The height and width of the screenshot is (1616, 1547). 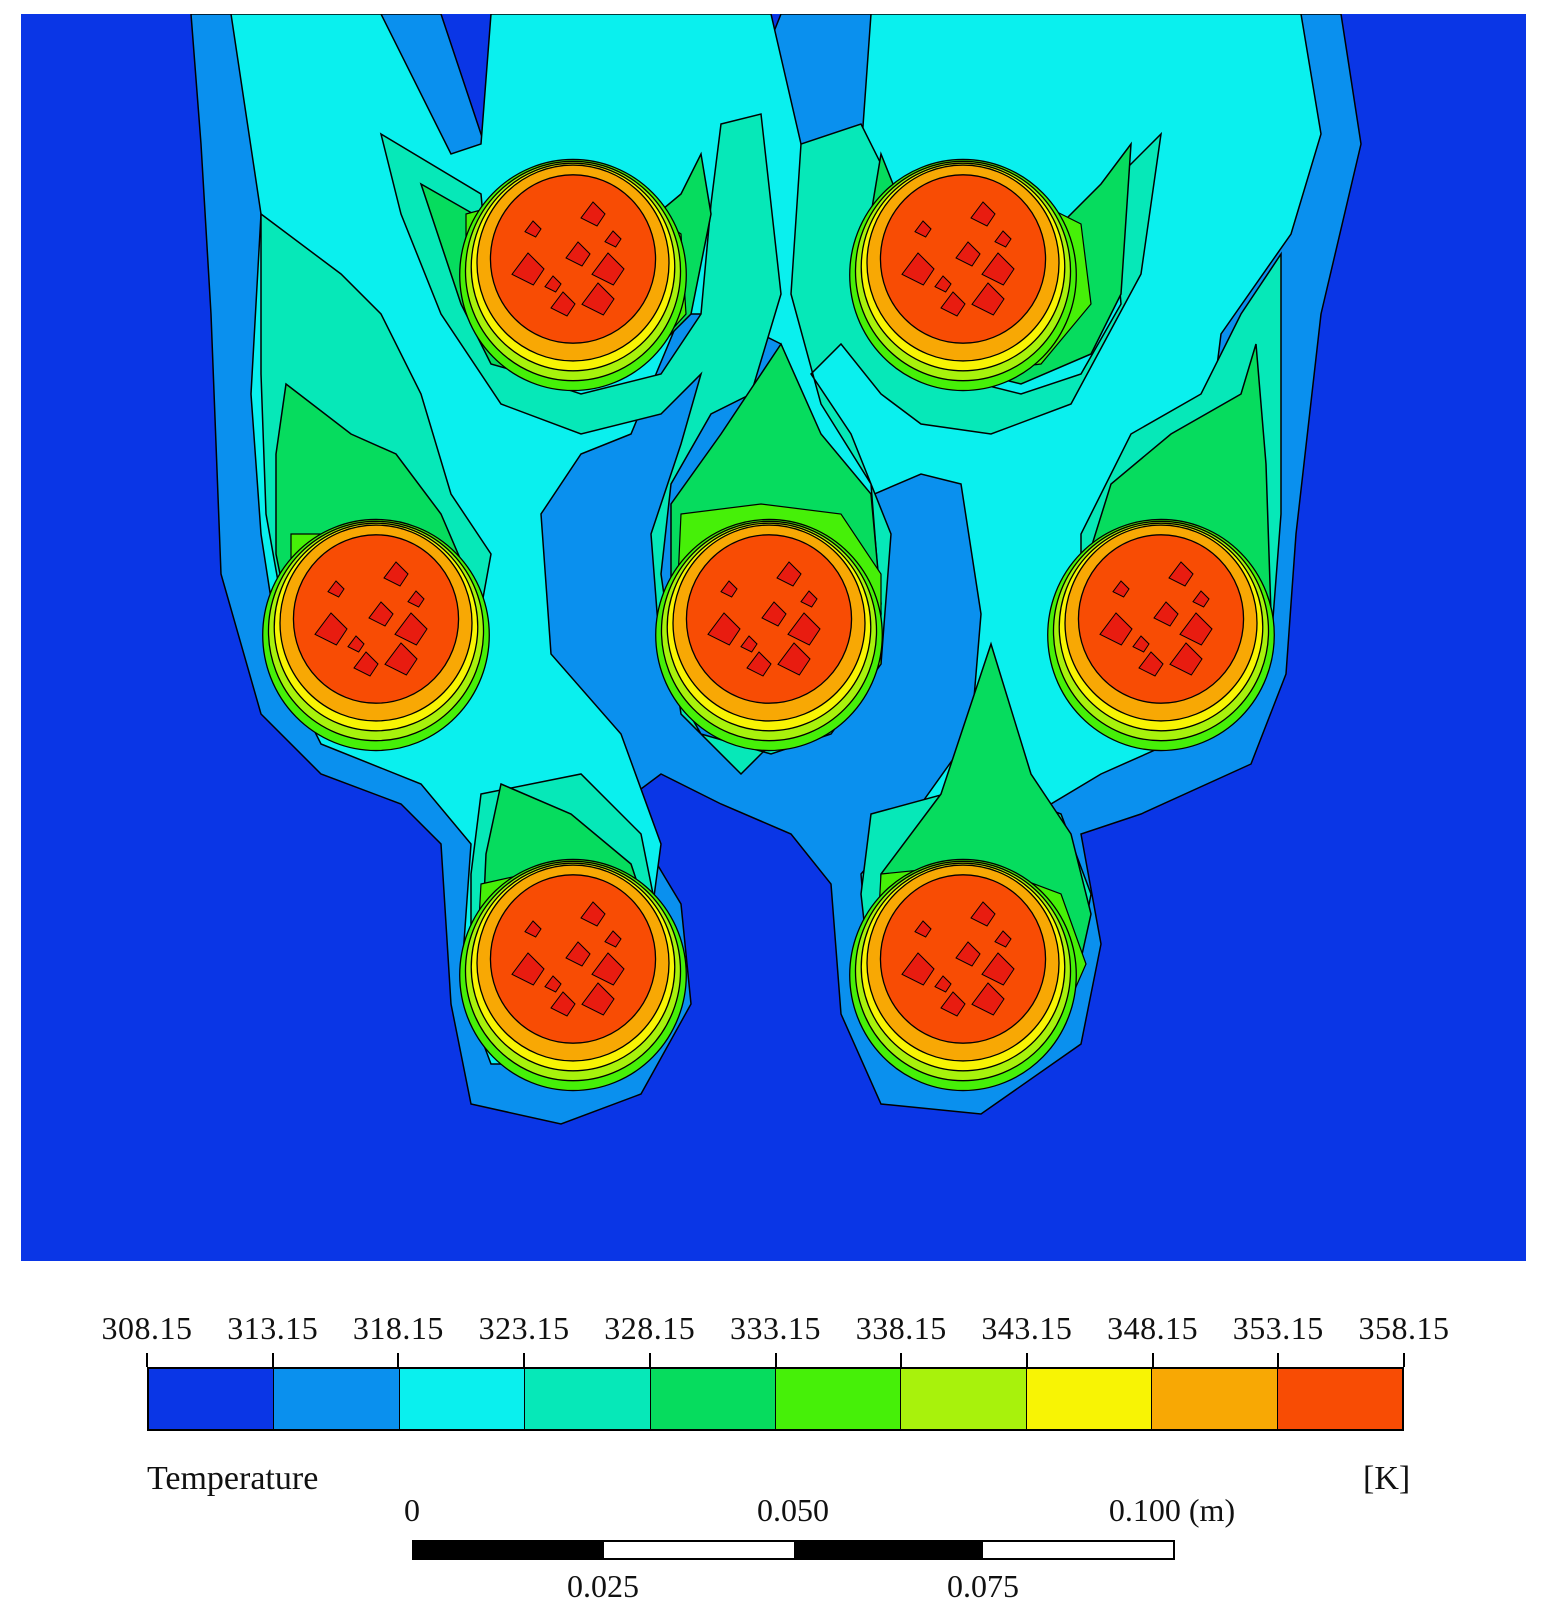 What do you see at coordinates (573, 275) in the screenshot?
I see `tube-top-left` at bounding box center [573, 275].